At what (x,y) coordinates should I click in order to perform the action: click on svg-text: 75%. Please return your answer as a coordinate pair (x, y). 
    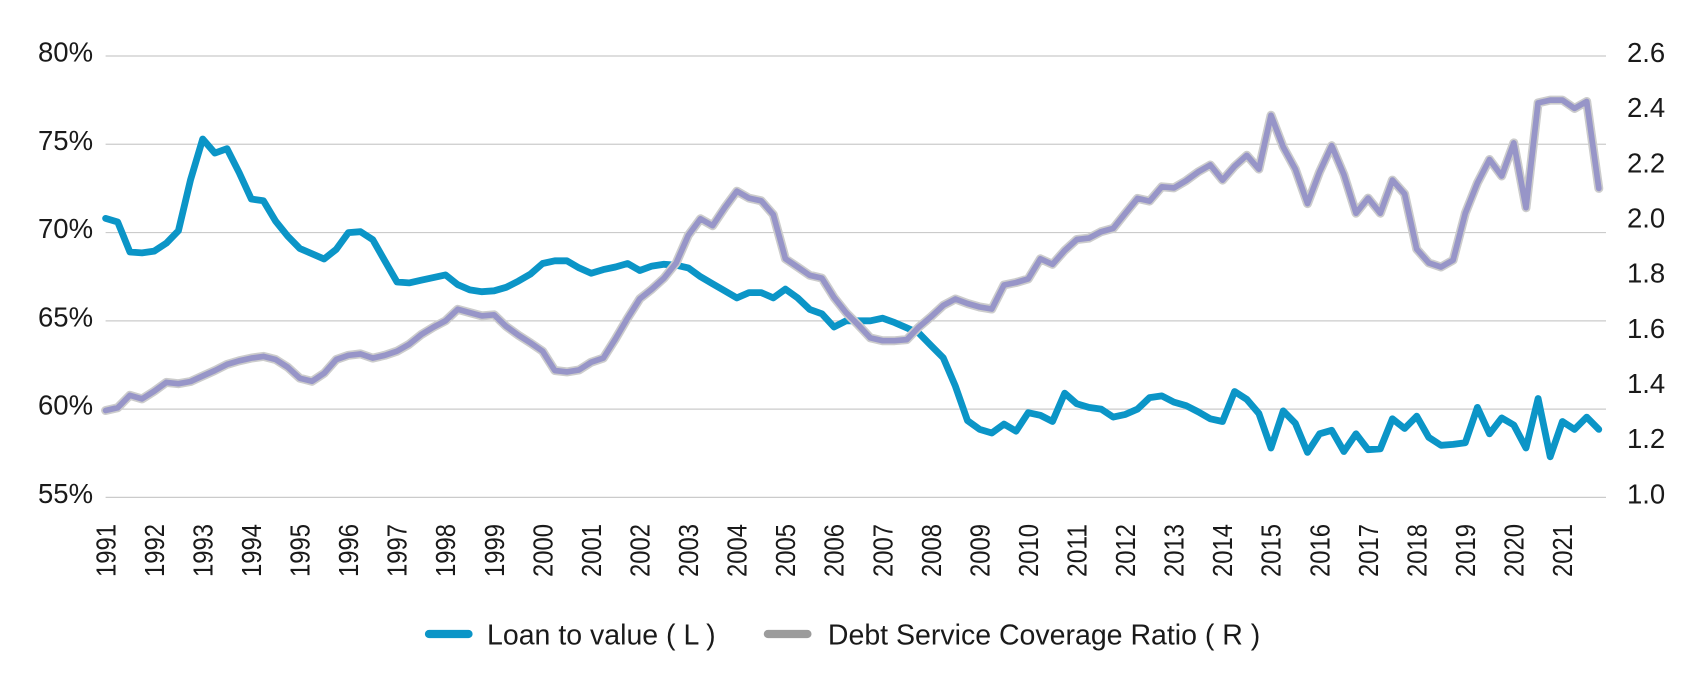
    Looking at the image, I should click on (65, 140).